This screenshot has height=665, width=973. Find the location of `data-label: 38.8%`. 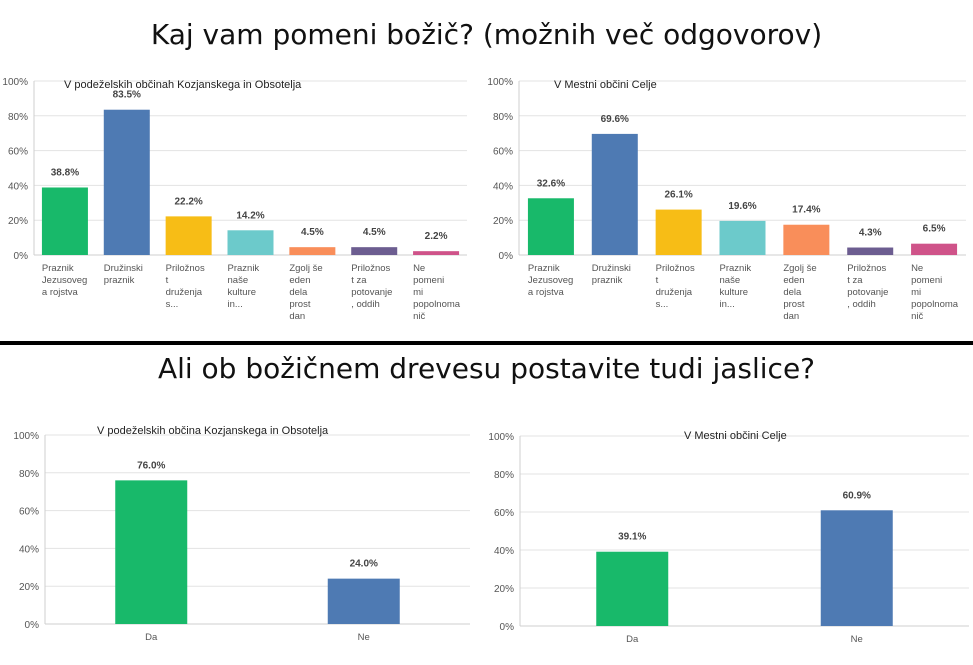

data-label: 38.8% is located at coordinates (65, 172).